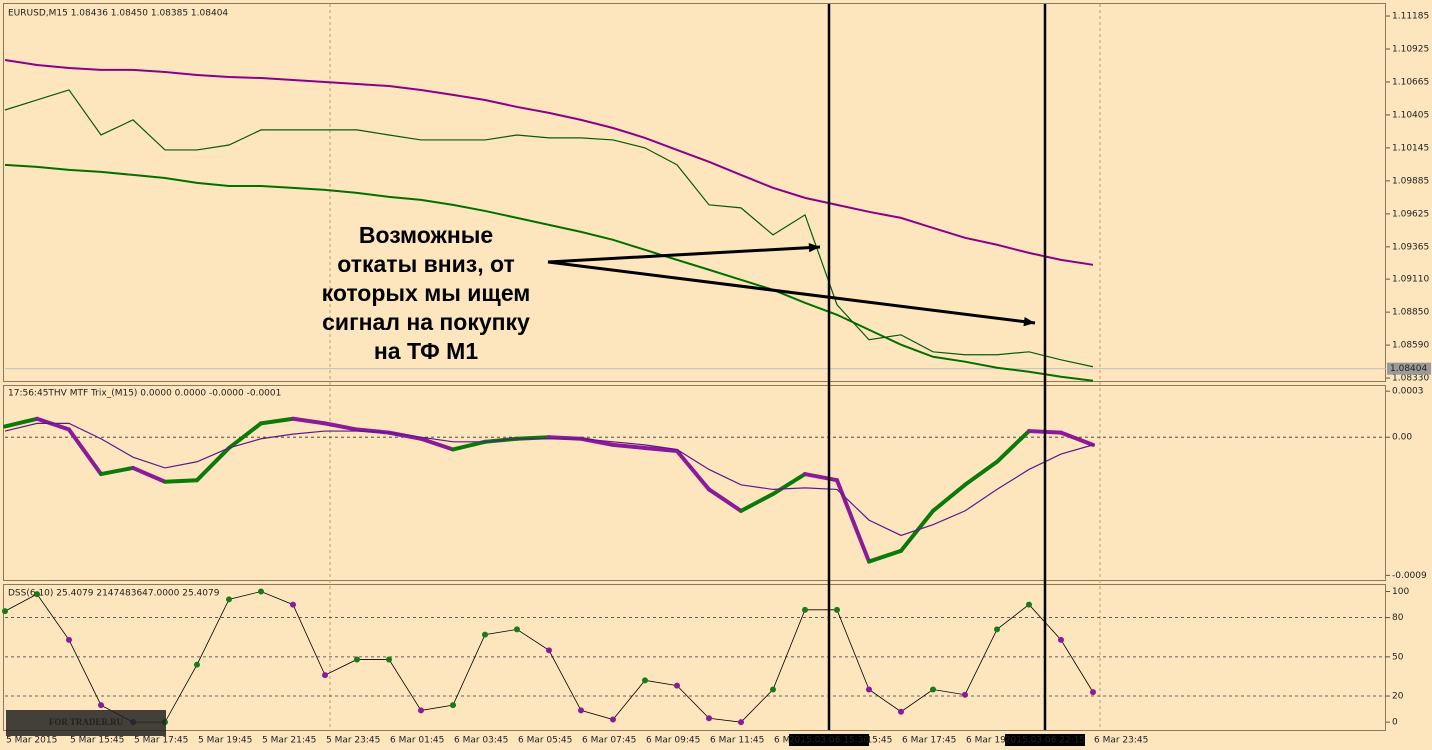 The image size is (1432, 750). I want to click on y-tick-label: 1.08850, so click(1410, 313).